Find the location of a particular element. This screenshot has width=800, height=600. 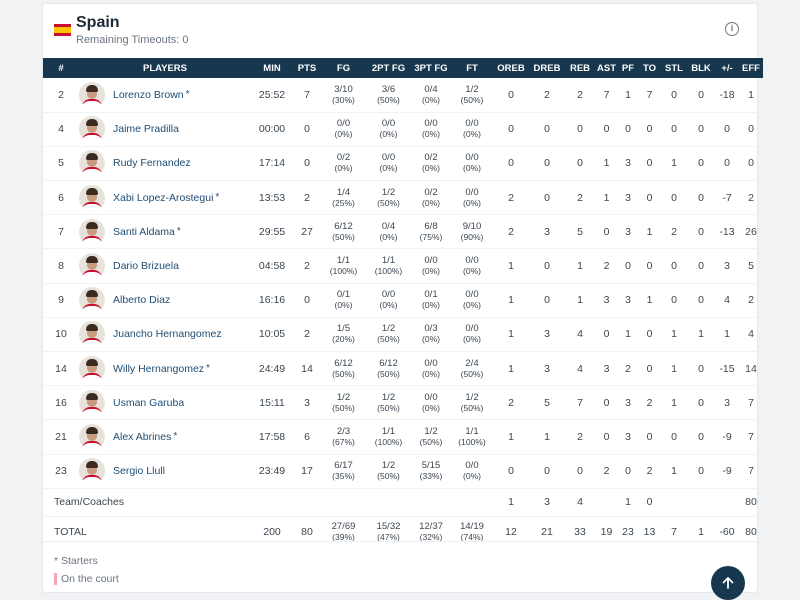

player-name-link: Usman Garuba is located at coordinates (149, 402).